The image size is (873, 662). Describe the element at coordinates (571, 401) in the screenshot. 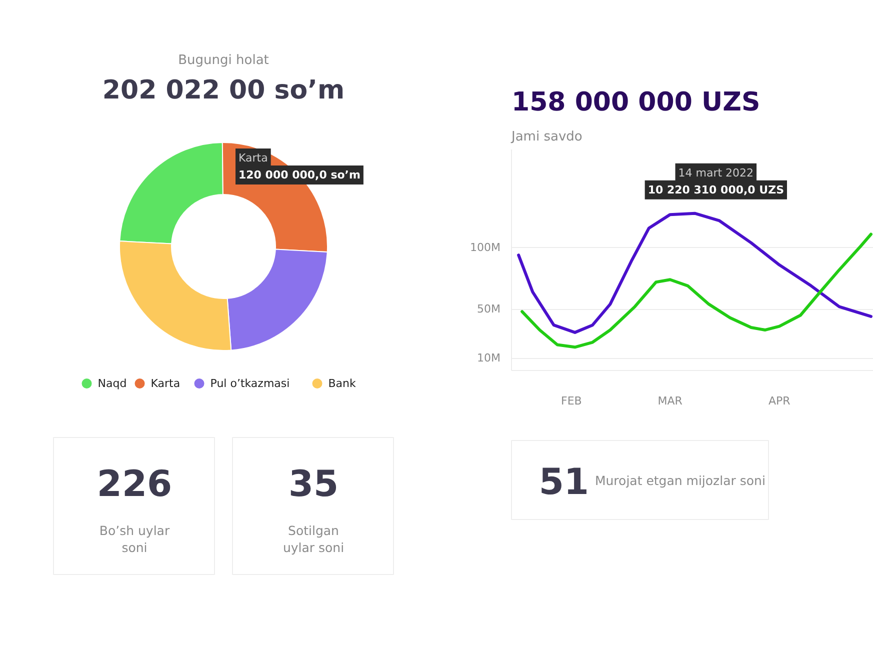

I see `x-tick-label: FEB` at that location.